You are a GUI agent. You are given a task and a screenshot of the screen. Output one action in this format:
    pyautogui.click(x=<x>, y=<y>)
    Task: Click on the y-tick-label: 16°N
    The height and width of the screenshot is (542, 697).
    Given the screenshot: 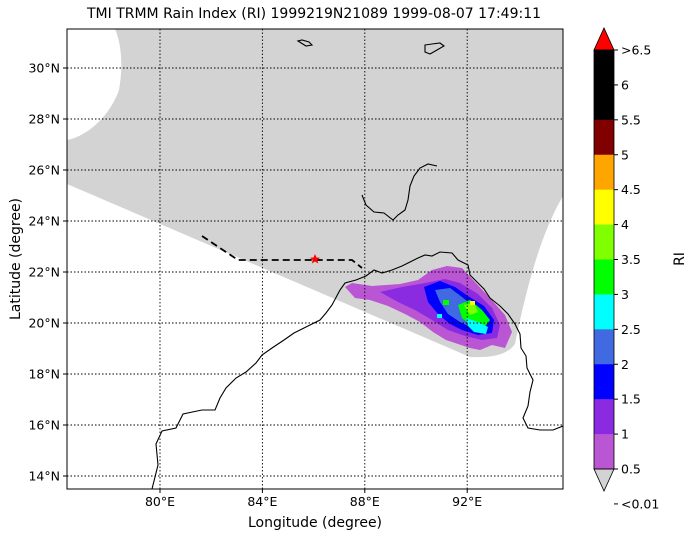 What is the action you would take?
    pyautogui.click(x=44, y=425)
    